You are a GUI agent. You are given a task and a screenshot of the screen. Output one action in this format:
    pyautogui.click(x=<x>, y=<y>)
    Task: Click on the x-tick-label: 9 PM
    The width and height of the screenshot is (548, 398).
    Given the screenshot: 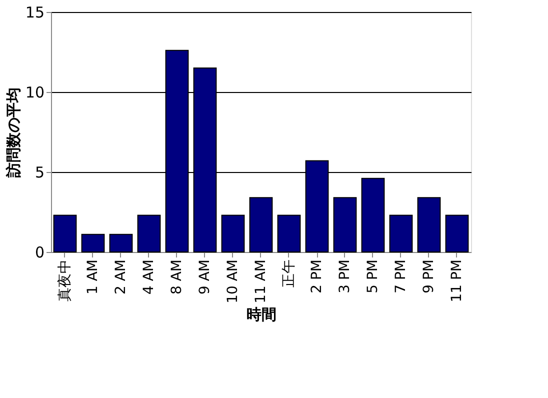 What is the action you would take?
    pyautogui.click(x=429, y=277)
    